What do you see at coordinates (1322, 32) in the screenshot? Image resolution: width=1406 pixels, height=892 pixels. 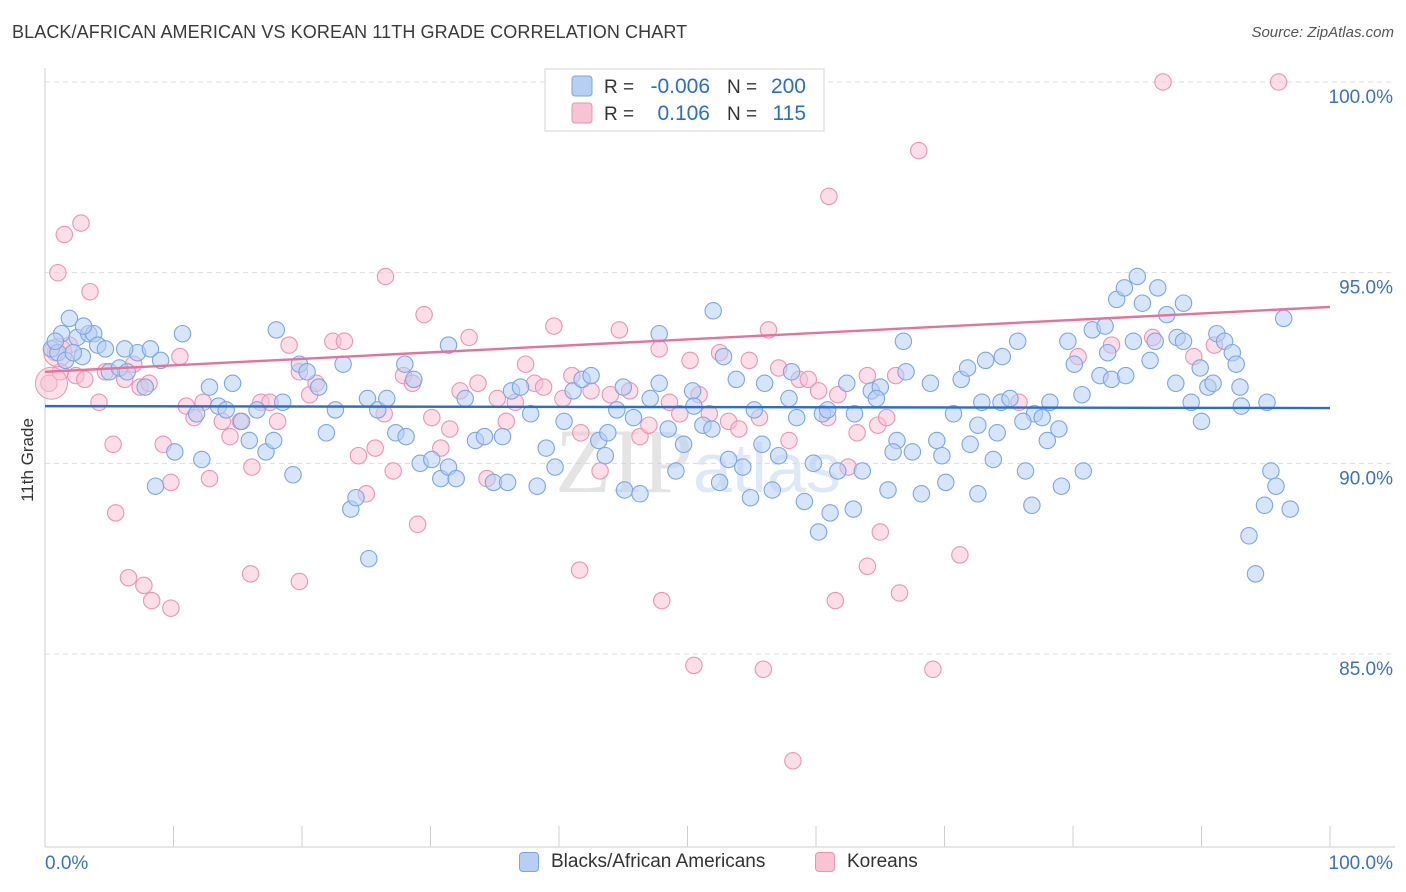 I see `source-credit: Source: ZipAtlas.com` at bounding box center [1322, 32].